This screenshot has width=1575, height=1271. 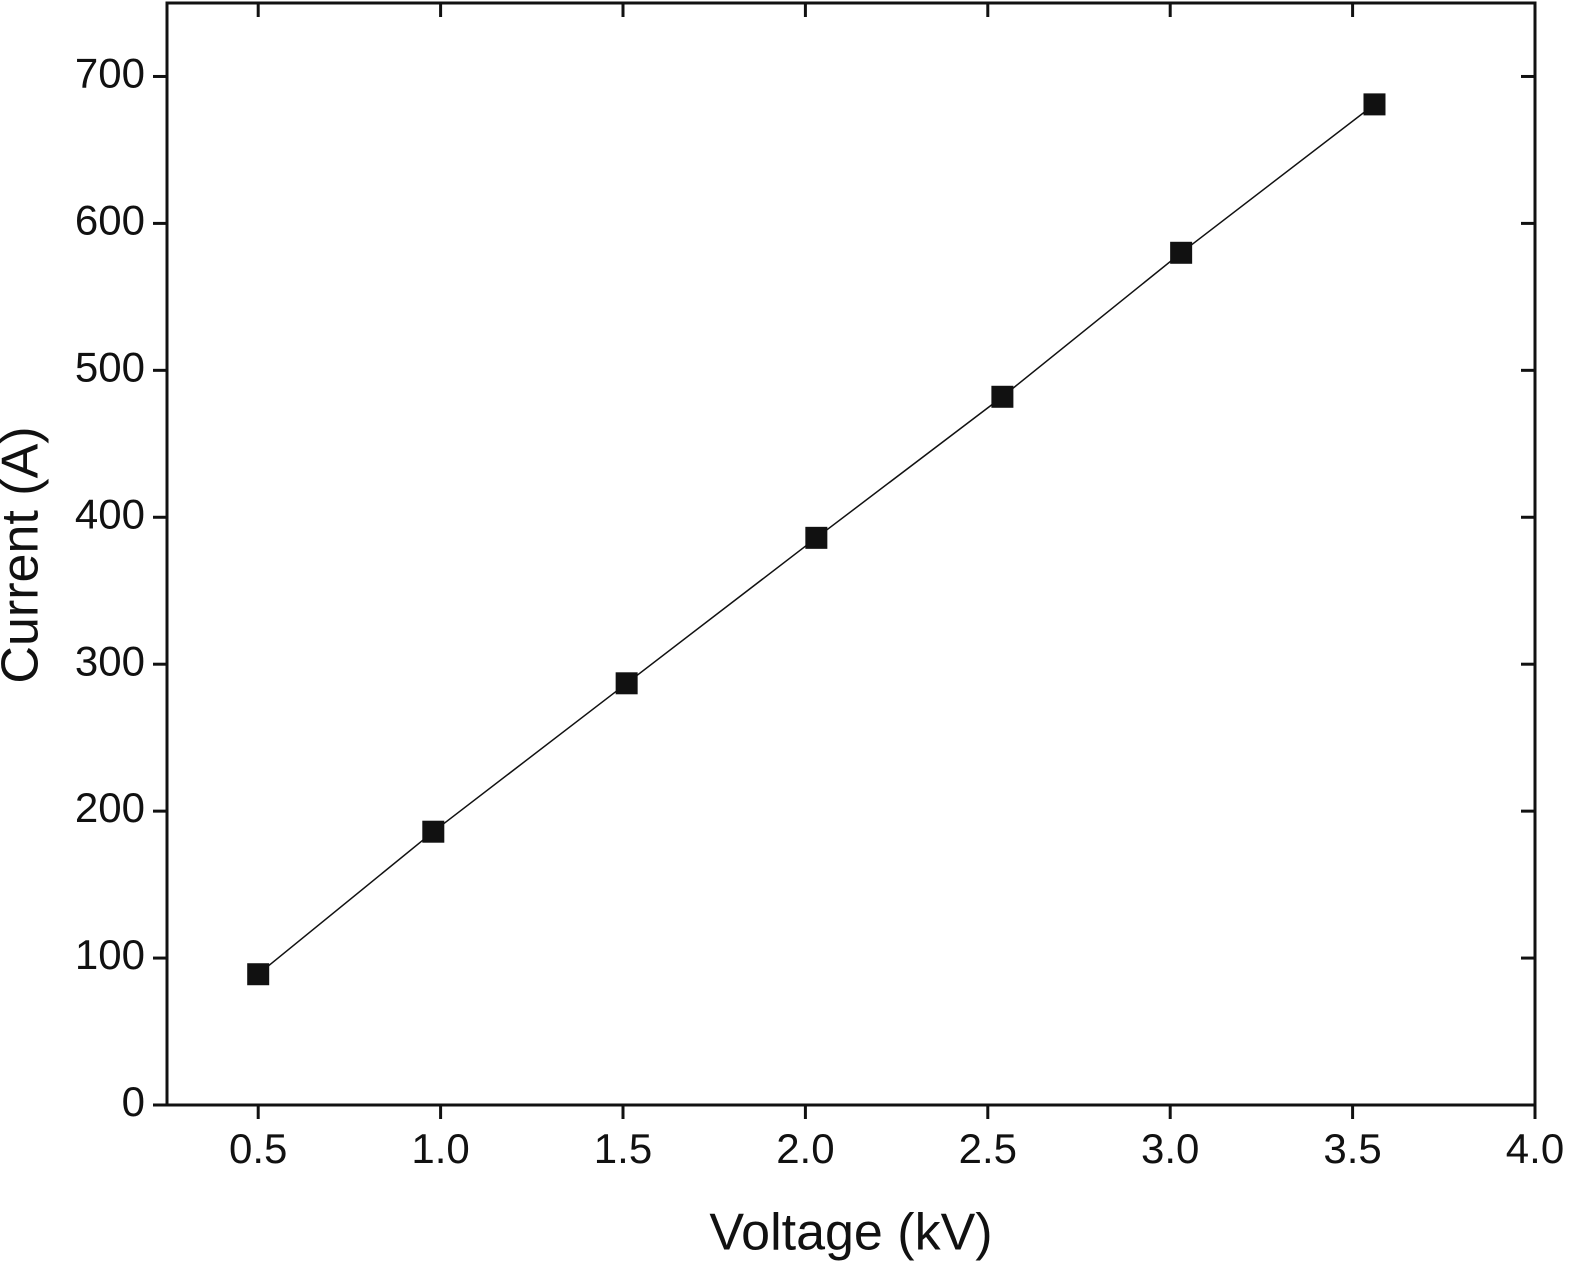 I want to click on y-tick-label: 300, so click(x=110, y=660).